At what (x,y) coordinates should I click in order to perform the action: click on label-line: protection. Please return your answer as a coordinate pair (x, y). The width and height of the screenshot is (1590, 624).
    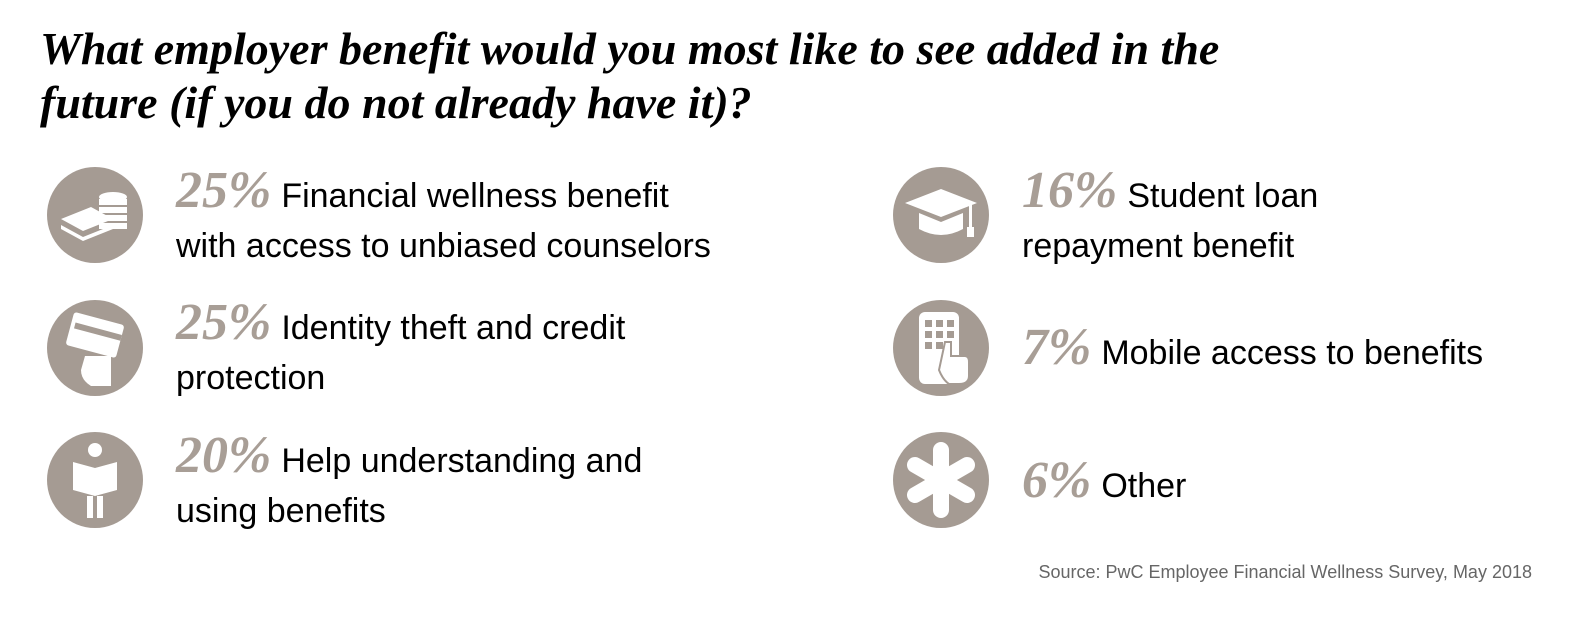
    Looking at the image, I should click on (251, 378).